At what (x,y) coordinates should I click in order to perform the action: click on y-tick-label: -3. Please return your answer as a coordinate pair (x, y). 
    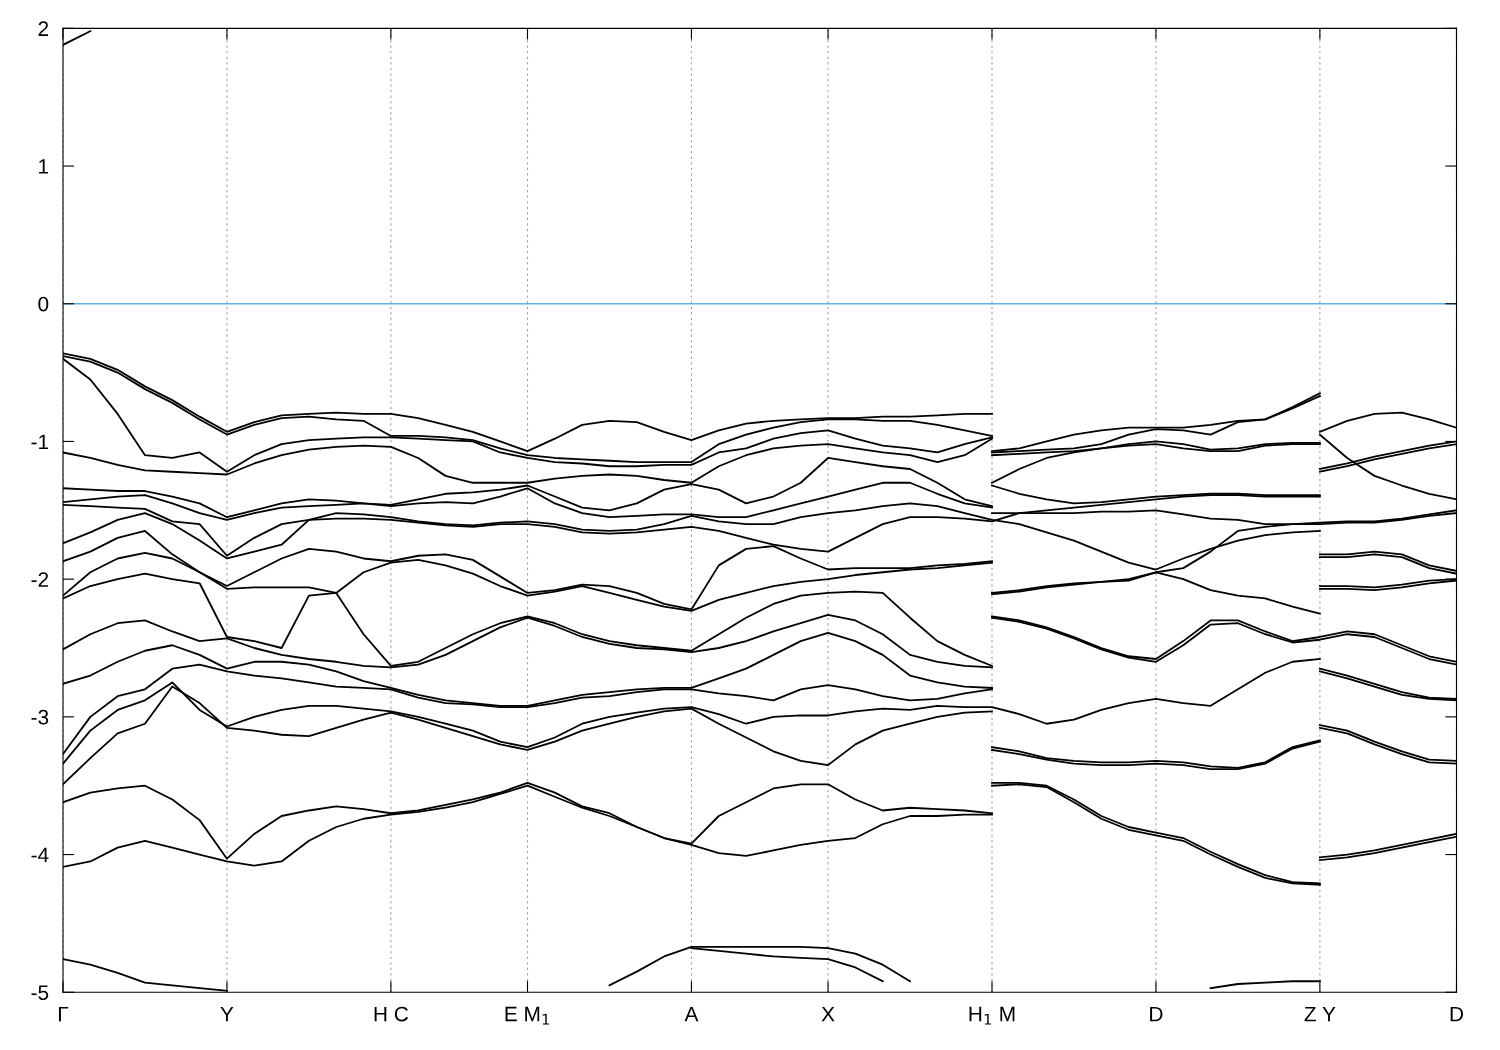
    Looking at the image, I should click on (40, 717).